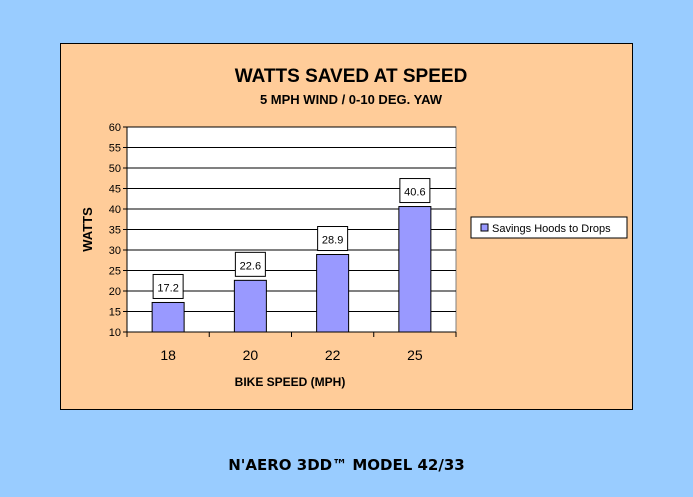 This screenshot has width=693, height=497. Describe the element at coordinates (290, 382) in the screenshot. I see `x-axis-title: BIKE SPEED (MPH)` at that location.